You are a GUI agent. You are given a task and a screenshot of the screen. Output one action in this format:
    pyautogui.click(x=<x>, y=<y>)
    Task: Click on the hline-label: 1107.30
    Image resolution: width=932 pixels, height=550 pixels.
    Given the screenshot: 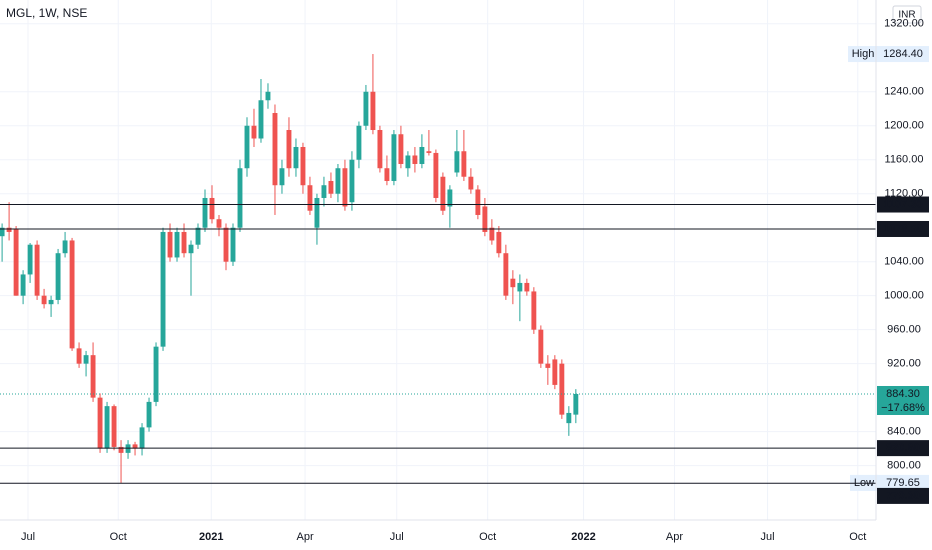 What is the action you would take?
    pyautogui.click(x=902, y=204)
    